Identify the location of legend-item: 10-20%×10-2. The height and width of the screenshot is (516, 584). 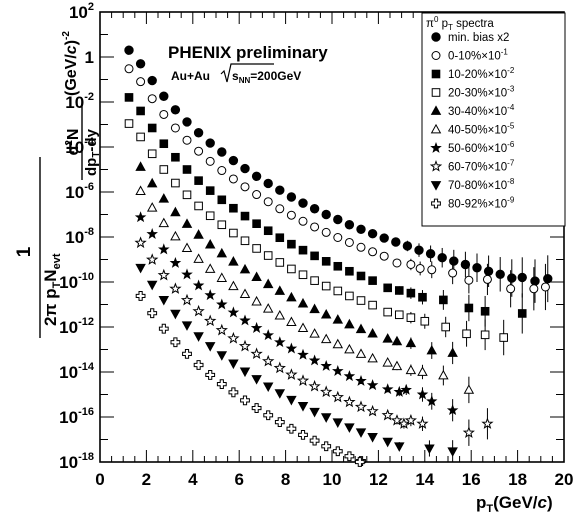
(473, 73).